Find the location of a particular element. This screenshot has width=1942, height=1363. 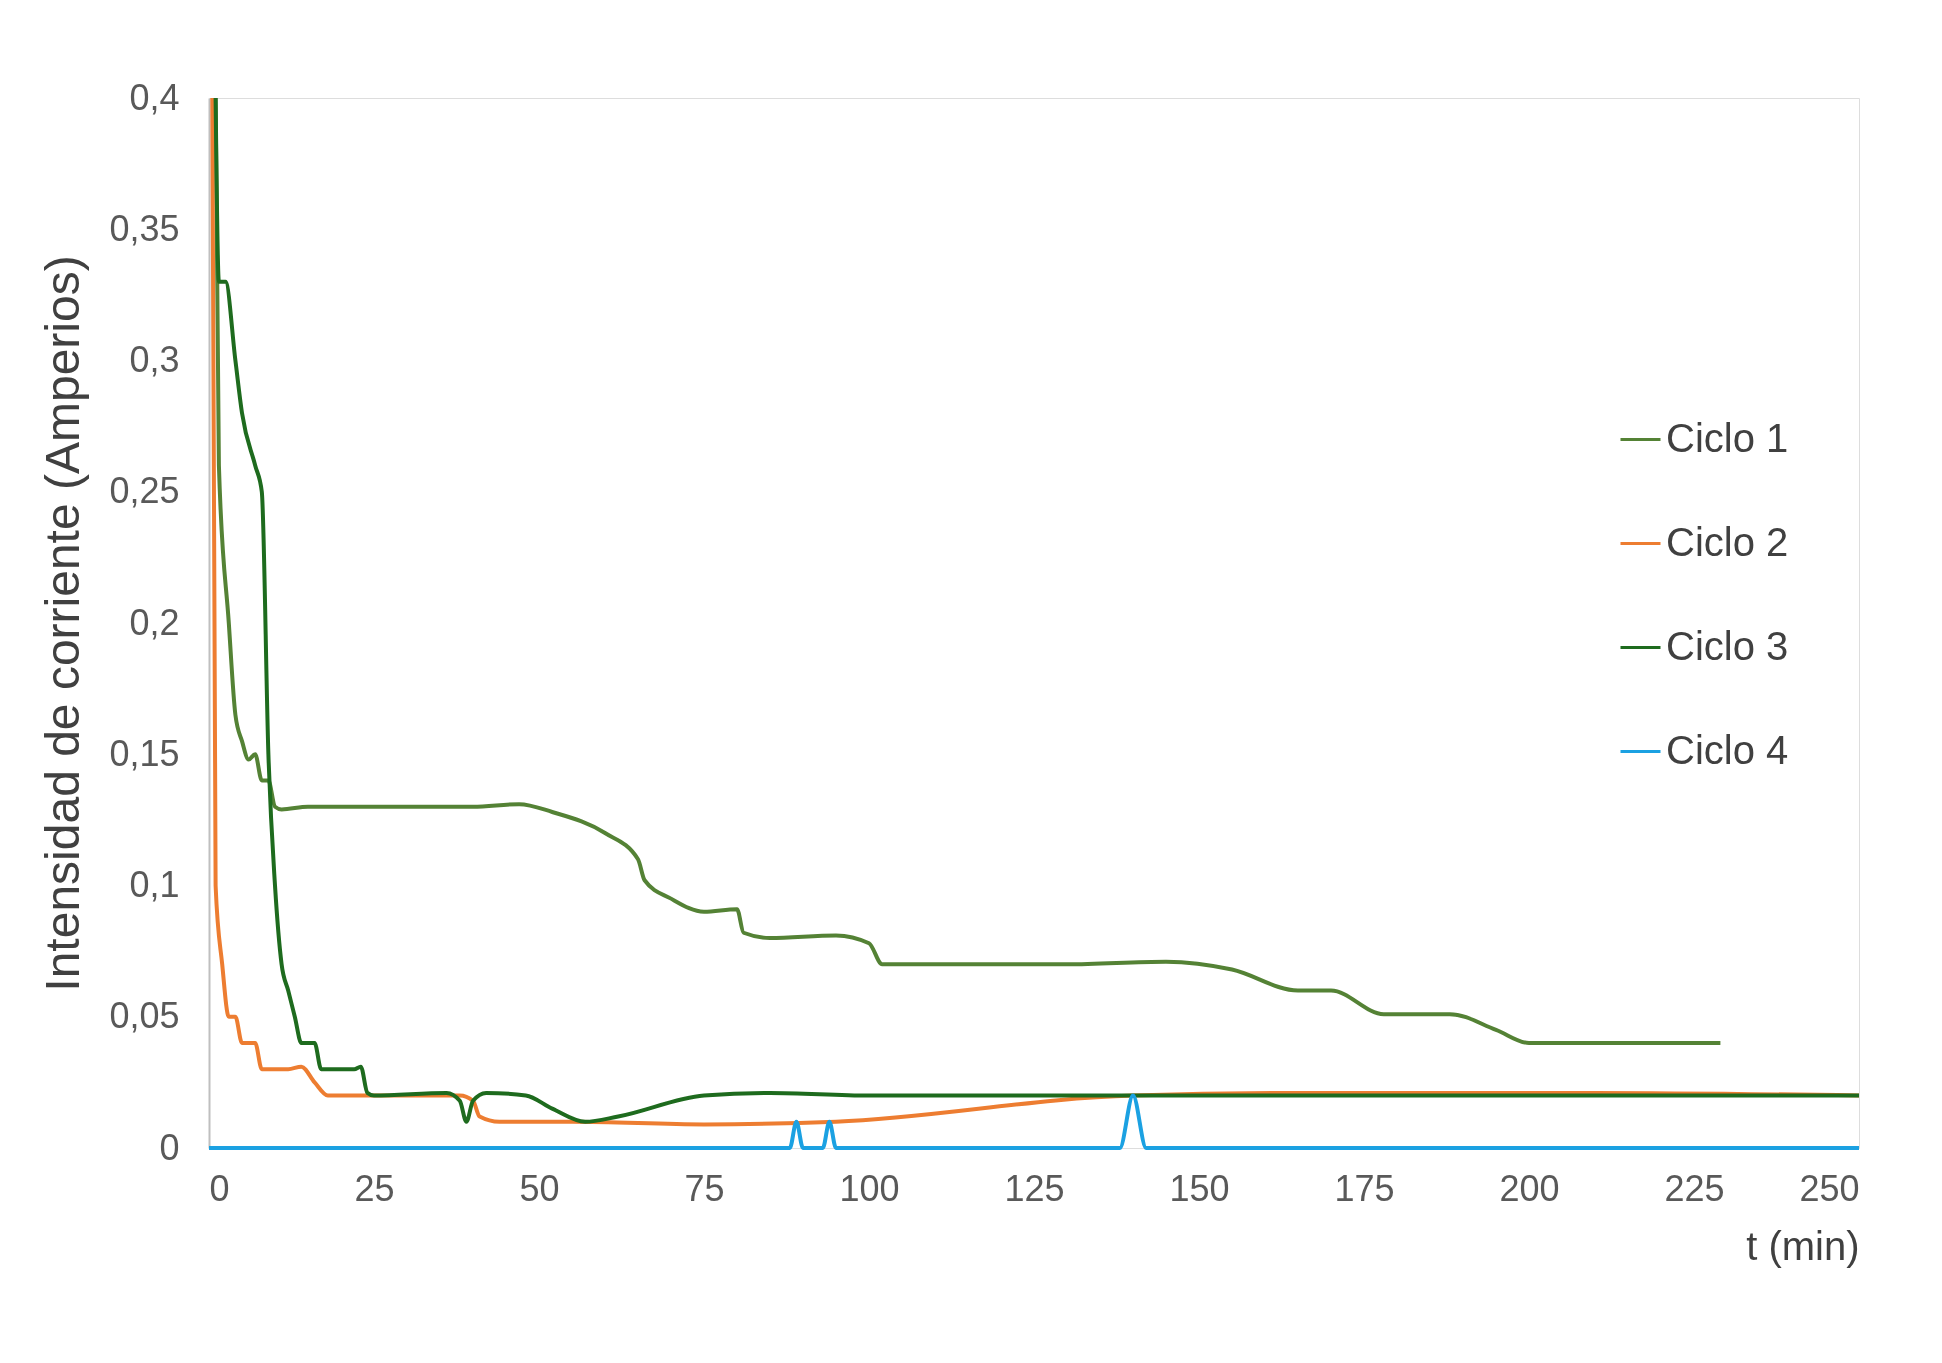

x-tick-label: 250 is located at coordinates (1829, 1188).